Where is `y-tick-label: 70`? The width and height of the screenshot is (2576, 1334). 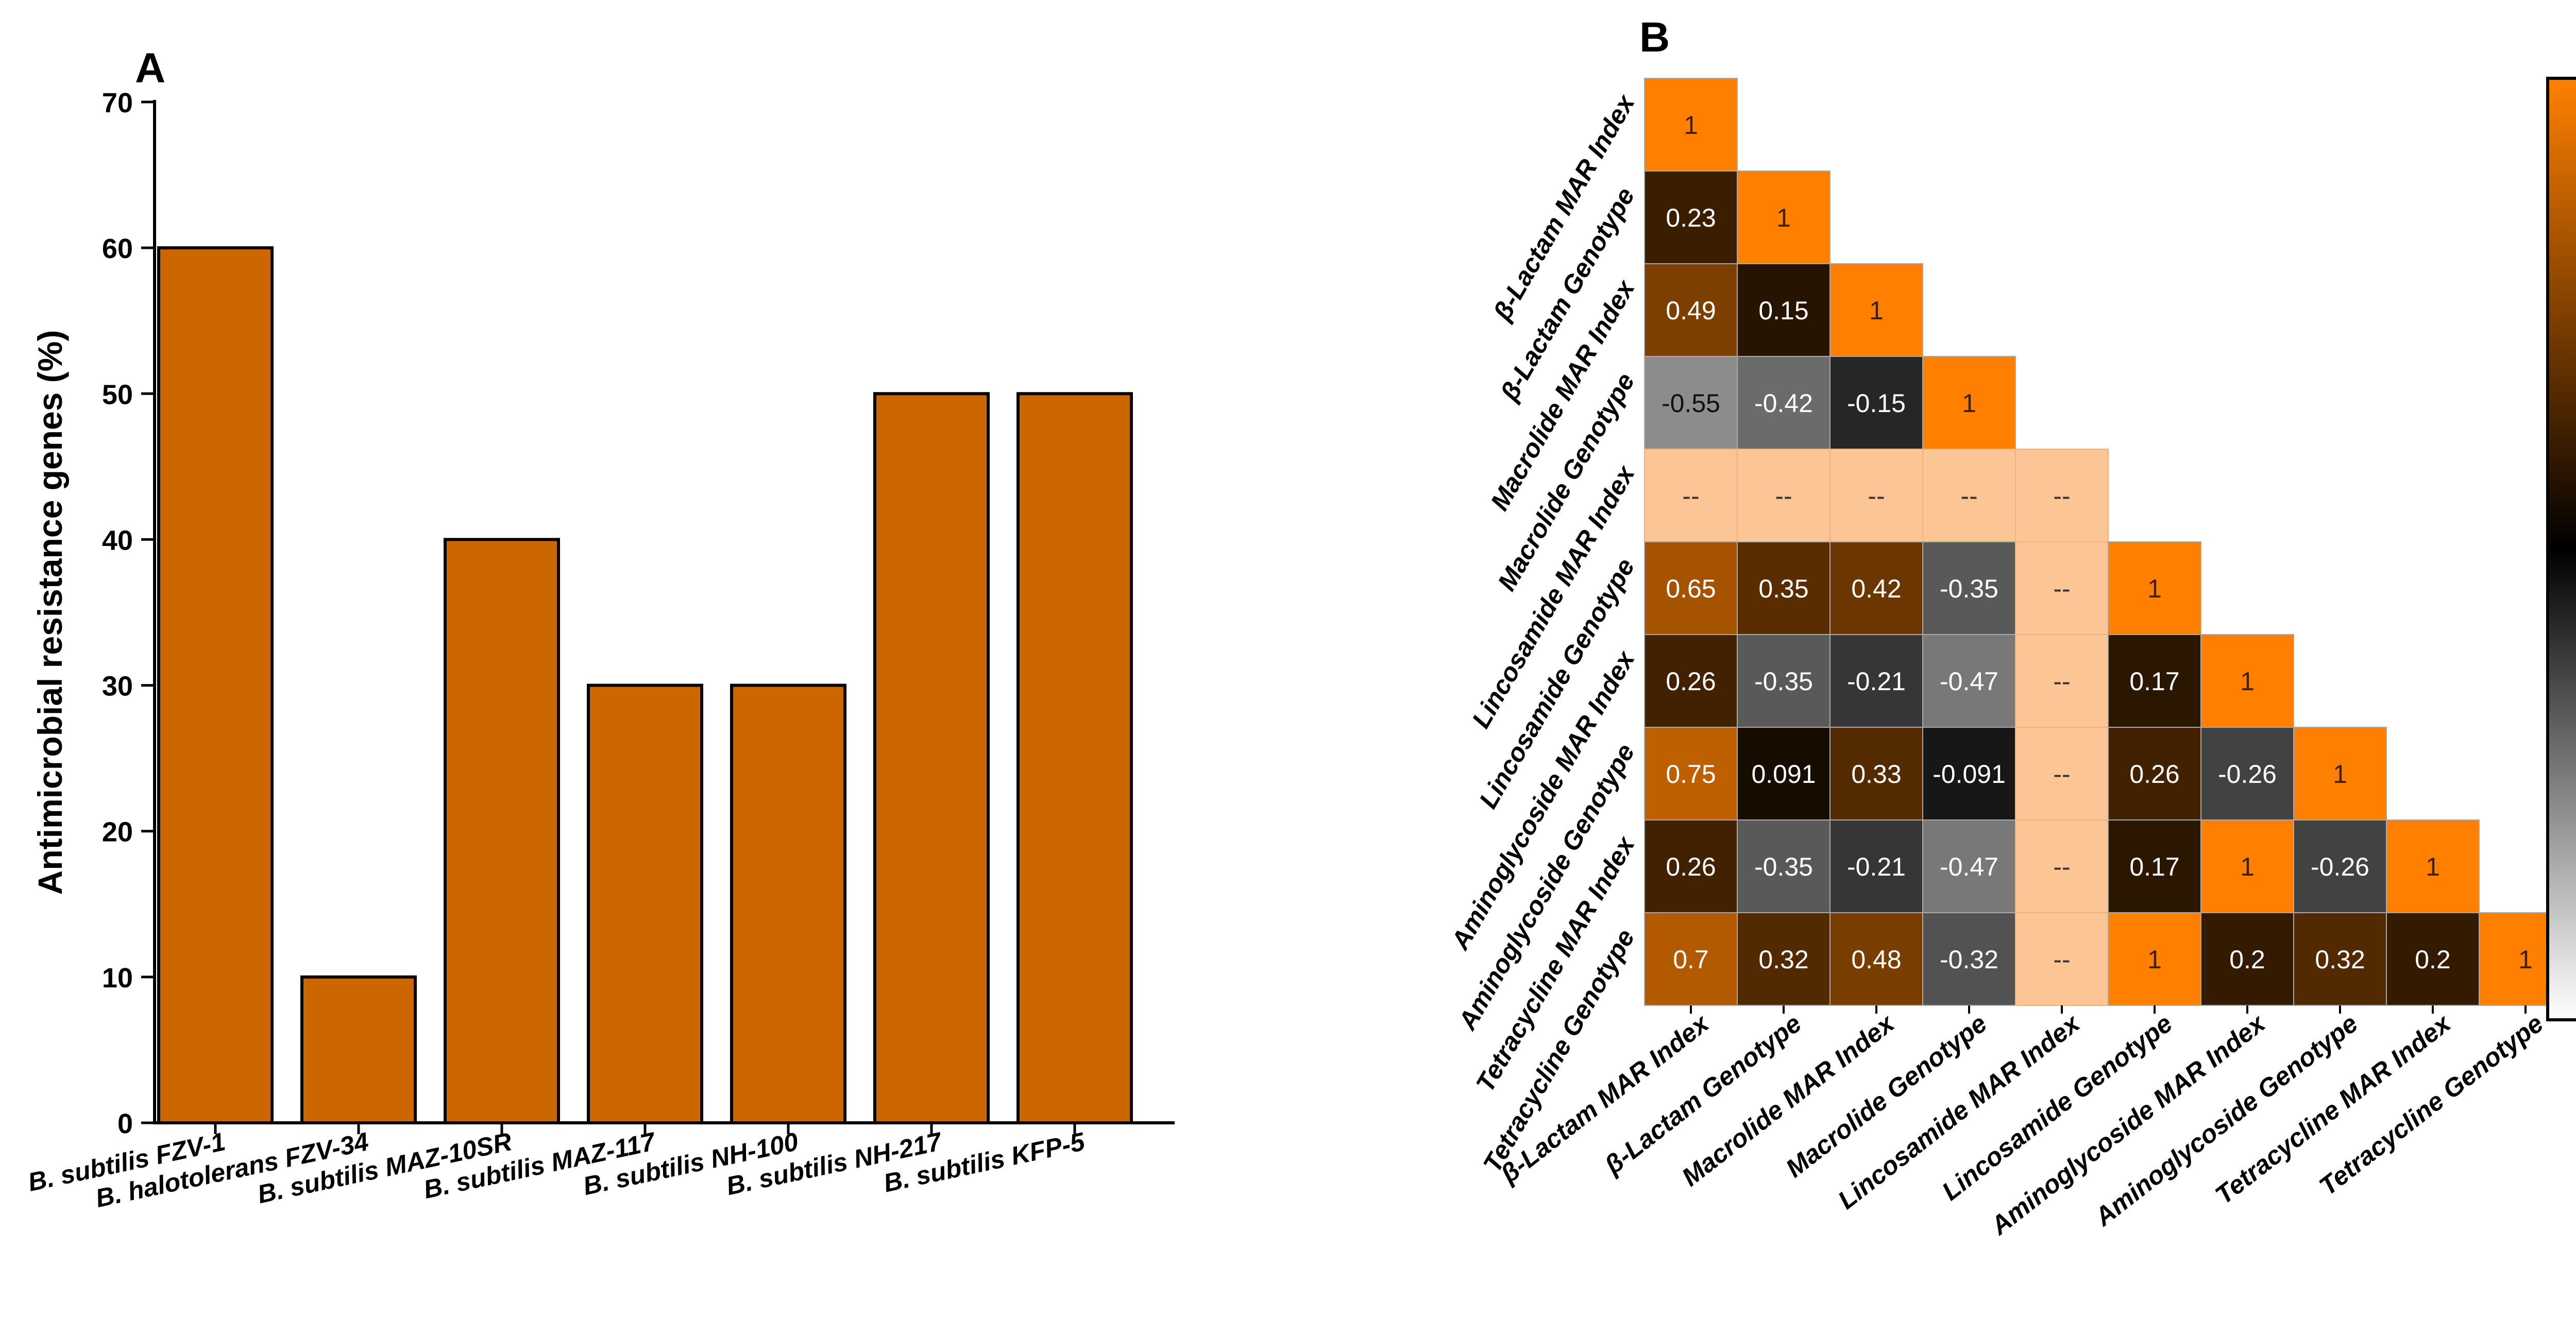
y-tick-label: 70 is located at coordinates (117, 103).